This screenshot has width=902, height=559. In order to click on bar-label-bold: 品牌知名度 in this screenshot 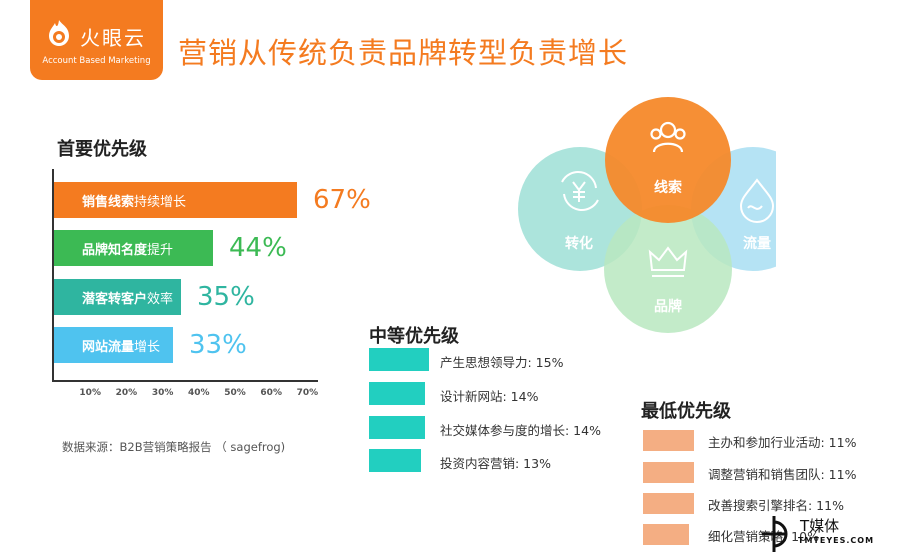, I will do `click(115, 250)`.